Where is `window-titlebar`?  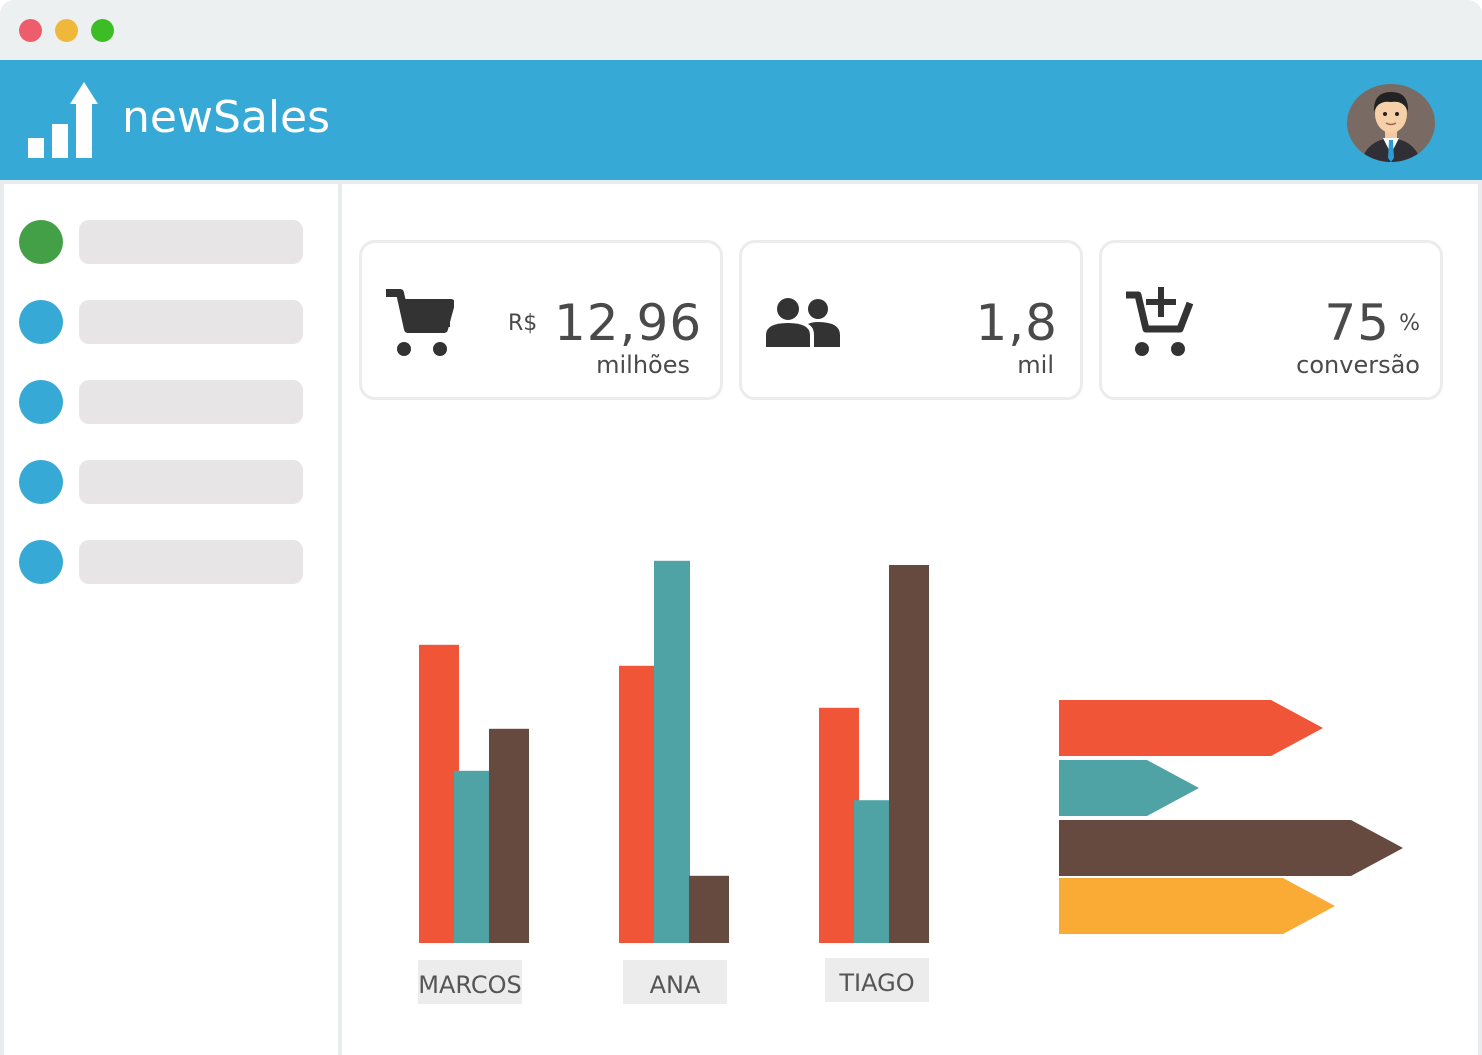 window-titlebar is located at coordinates (741, 30).